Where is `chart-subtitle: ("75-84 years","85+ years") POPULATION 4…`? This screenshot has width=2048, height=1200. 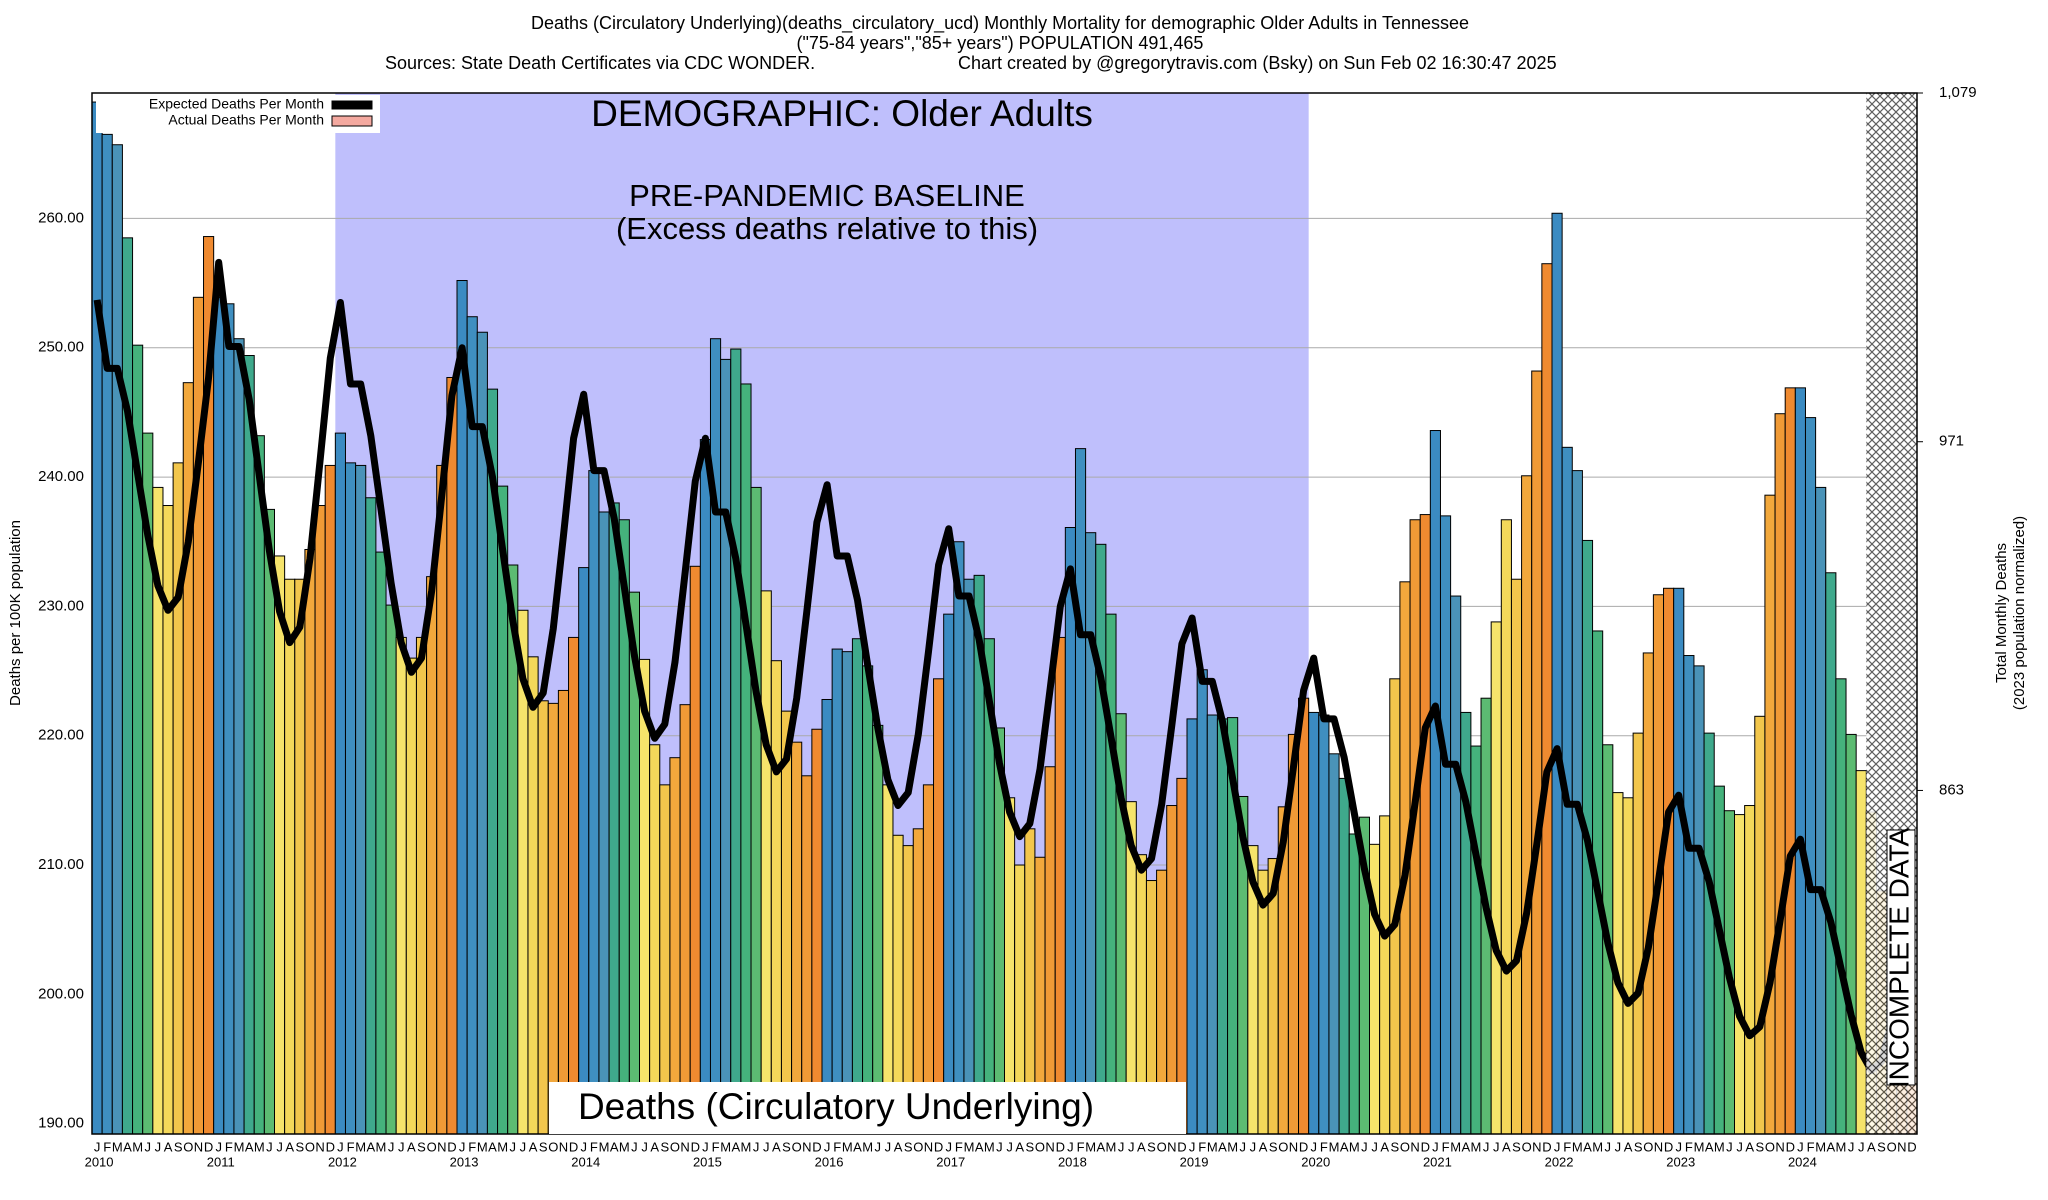 chart-subtitle: ("75-84 years","85+ years") POPULATION 4… is located at coordinates (1000, 43).